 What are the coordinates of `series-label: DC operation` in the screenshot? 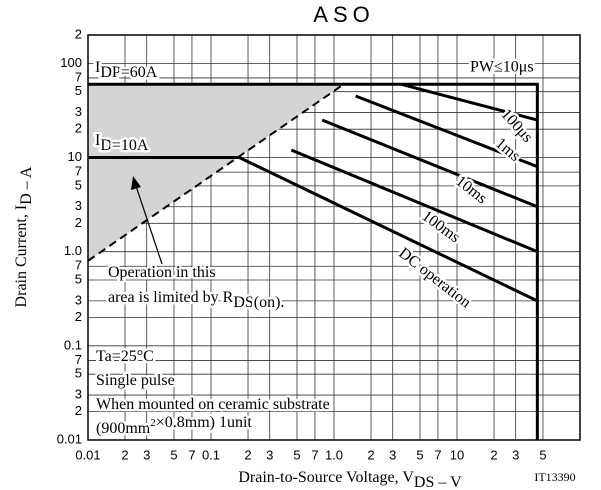 It's located at (434, 278).